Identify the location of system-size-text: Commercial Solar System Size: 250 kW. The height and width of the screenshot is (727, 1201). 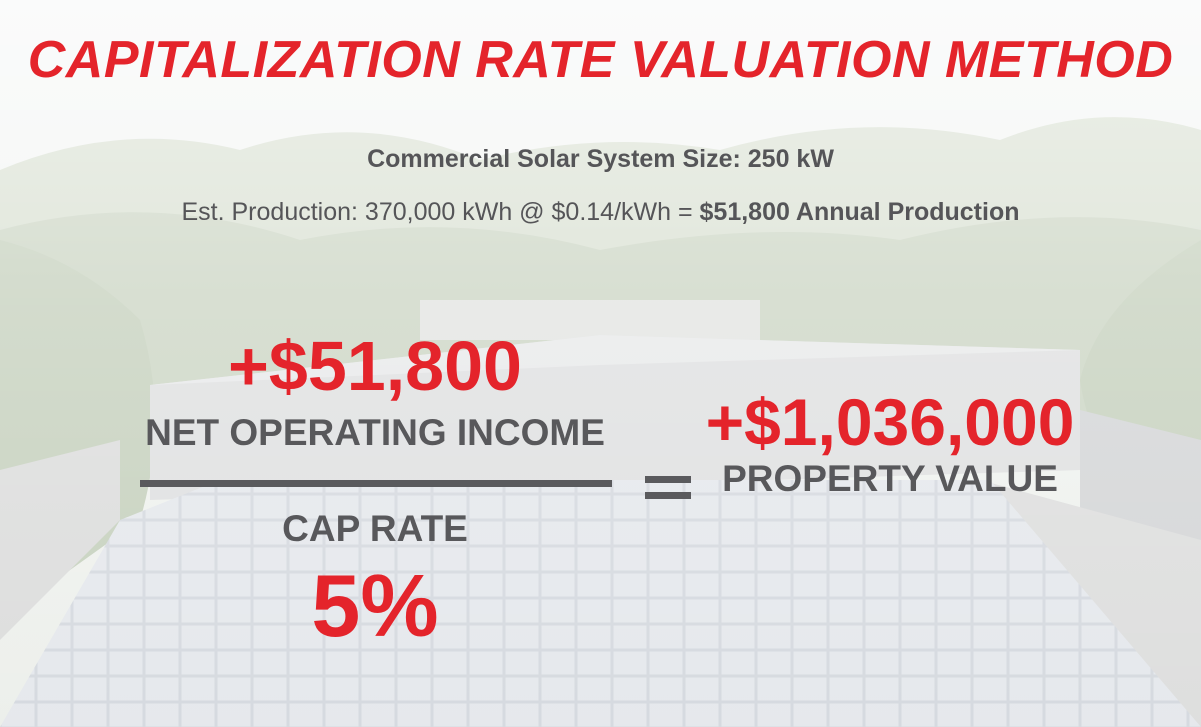
(600, 159).